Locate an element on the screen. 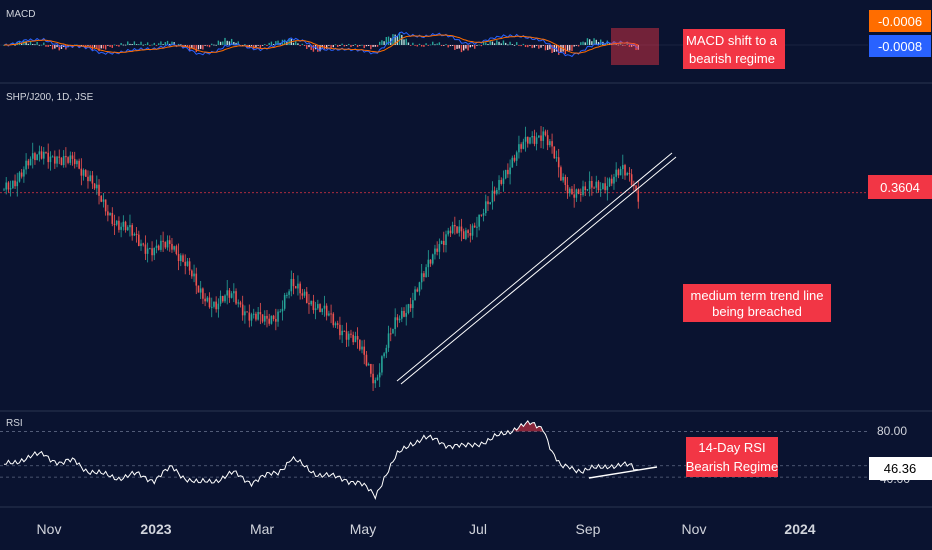  macd-line is located at coordinates (321, 44).